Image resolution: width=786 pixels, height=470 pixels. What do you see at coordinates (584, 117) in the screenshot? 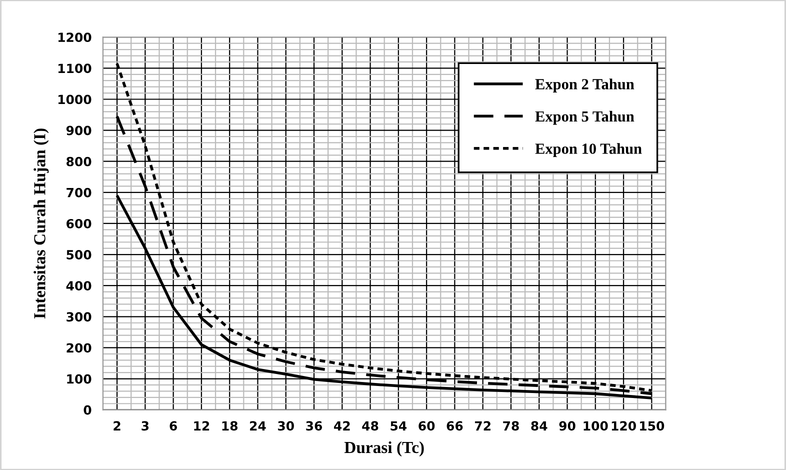
I see `legend-label: Expon 5 Tahun` at bounding box center [584, 117].